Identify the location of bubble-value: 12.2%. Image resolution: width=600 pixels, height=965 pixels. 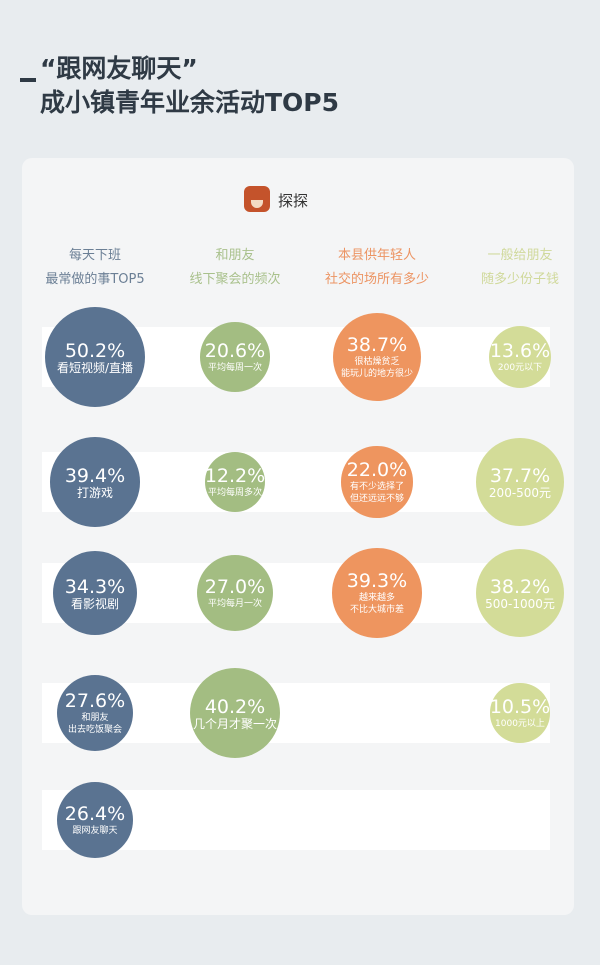
(235, 475).